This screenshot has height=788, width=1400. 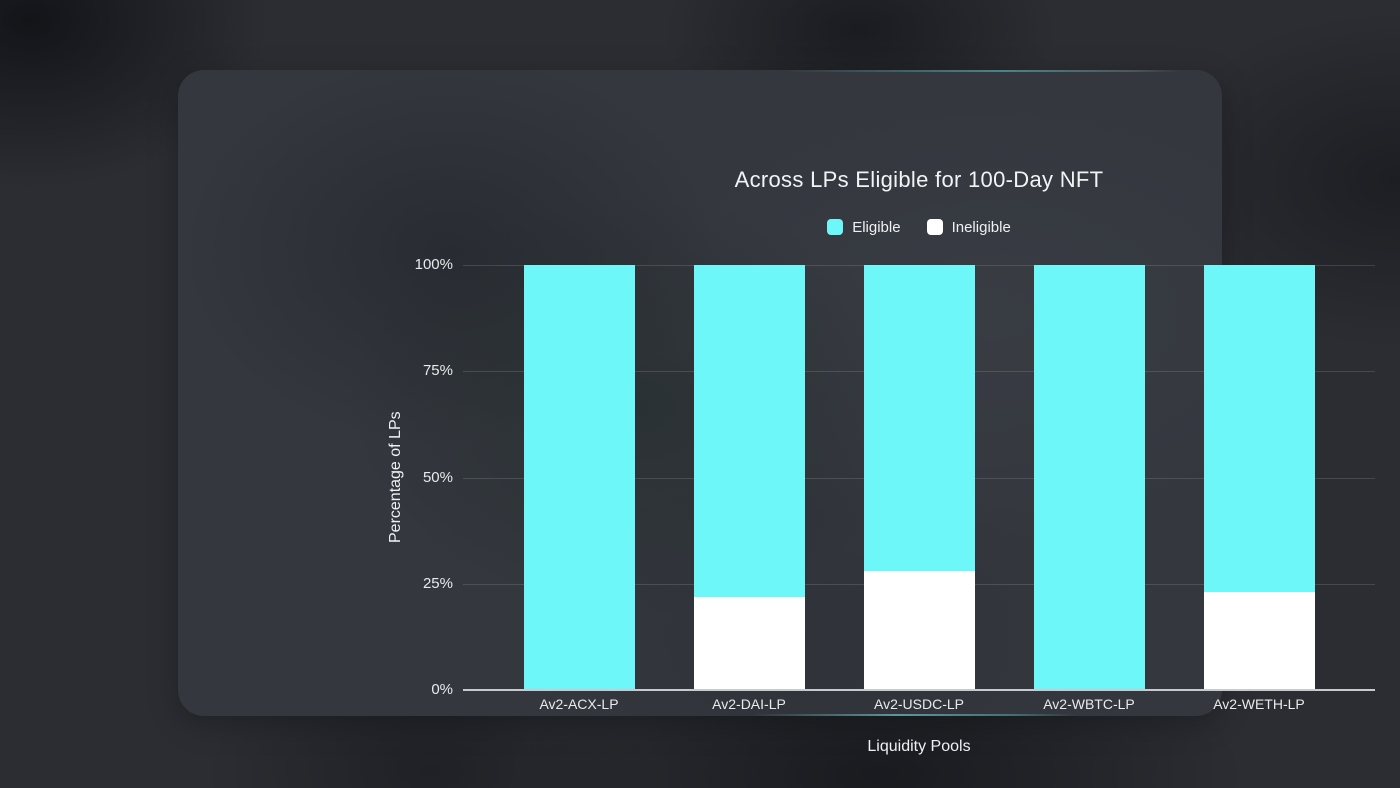 I want to click on y-tick-label-0: 0%, so click(x=442, y=689).